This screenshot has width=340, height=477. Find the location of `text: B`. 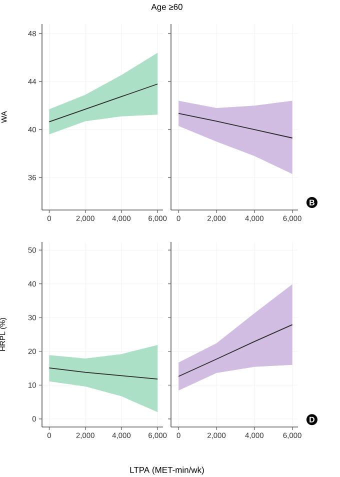

text: B is located at coordinates (312, 203).